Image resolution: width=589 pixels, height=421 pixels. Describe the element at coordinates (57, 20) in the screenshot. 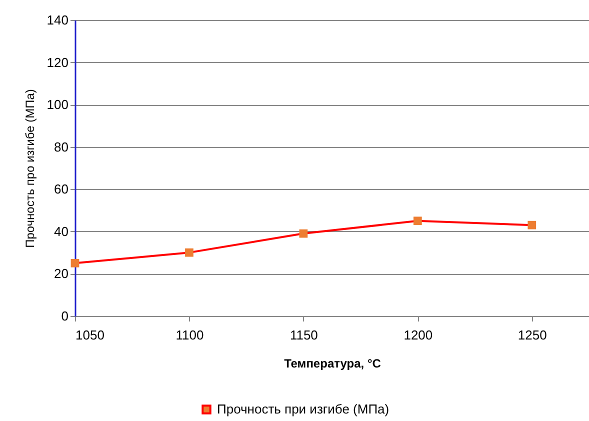

I see `y-tick-label: 140` at that location.